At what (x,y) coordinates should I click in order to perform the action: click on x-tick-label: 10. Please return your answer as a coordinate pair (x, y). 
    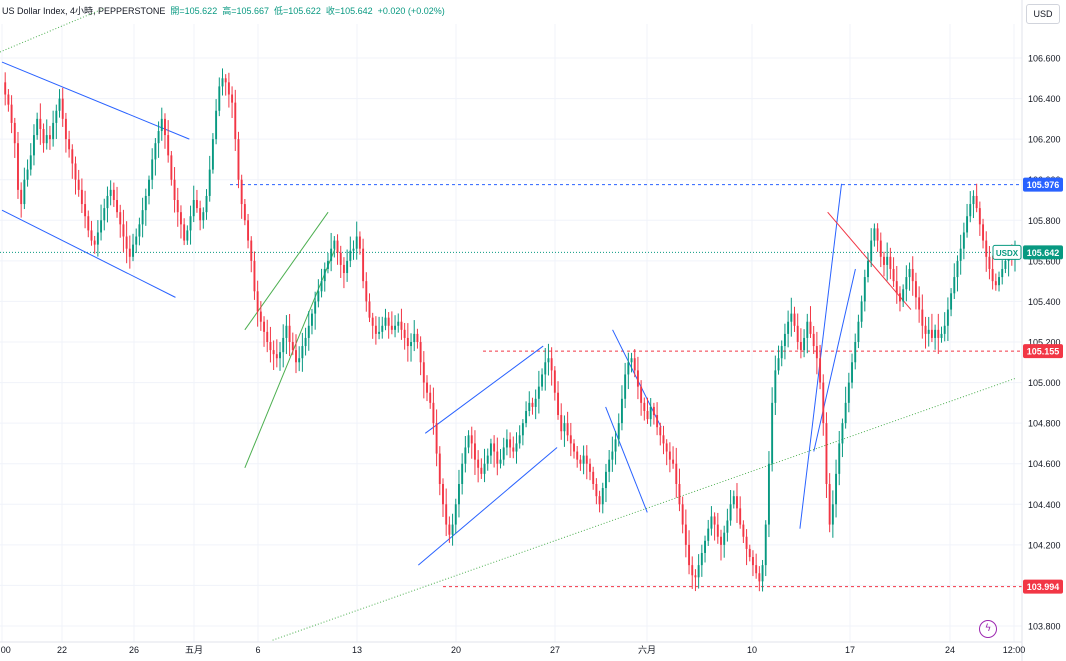
    Looking at the image, I should click on (752, 650).